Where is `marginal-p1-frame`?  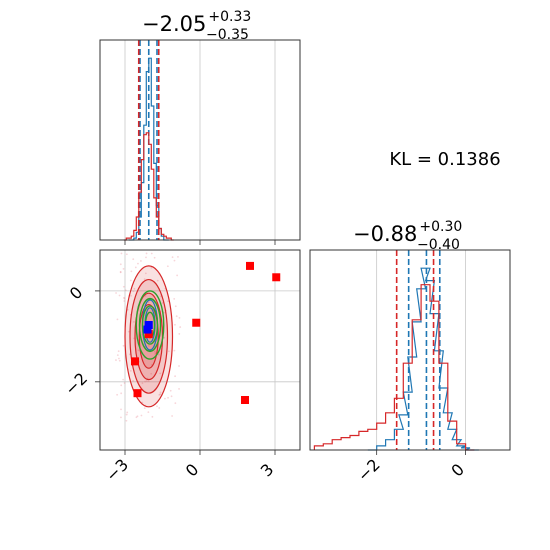 marginal-p1-frame is located at coordinates (410, 350).